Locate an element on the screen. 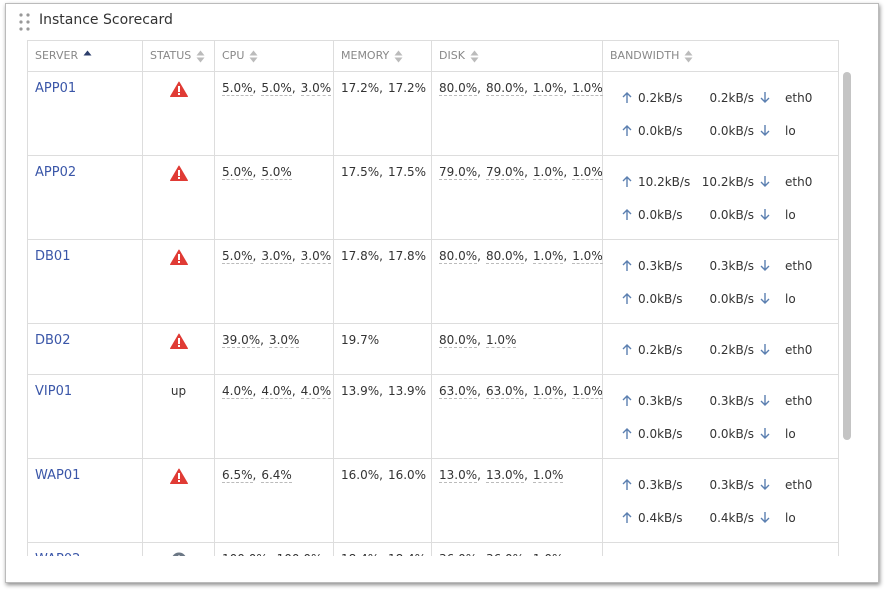 Image resolution: width=888 pixels, height=595 pixels. column-header: CPU is located at coordinates (274, 56).